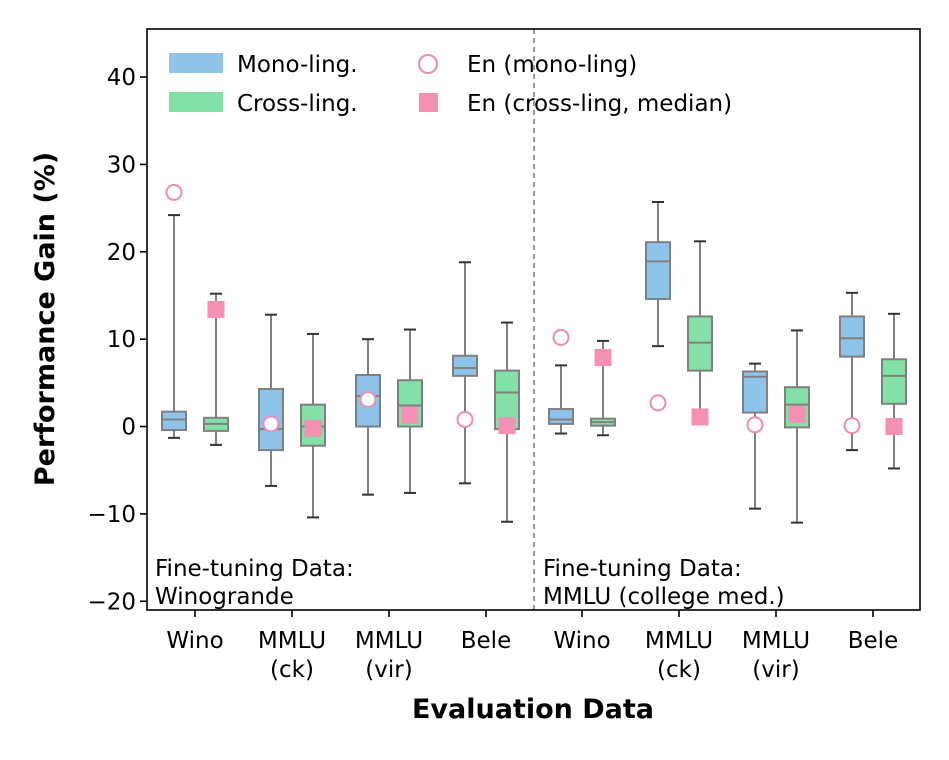 The height and width of the screenshot is (760, 949). I want to click on x-tick-label-p2-2: MMLU, so click(679, 641).